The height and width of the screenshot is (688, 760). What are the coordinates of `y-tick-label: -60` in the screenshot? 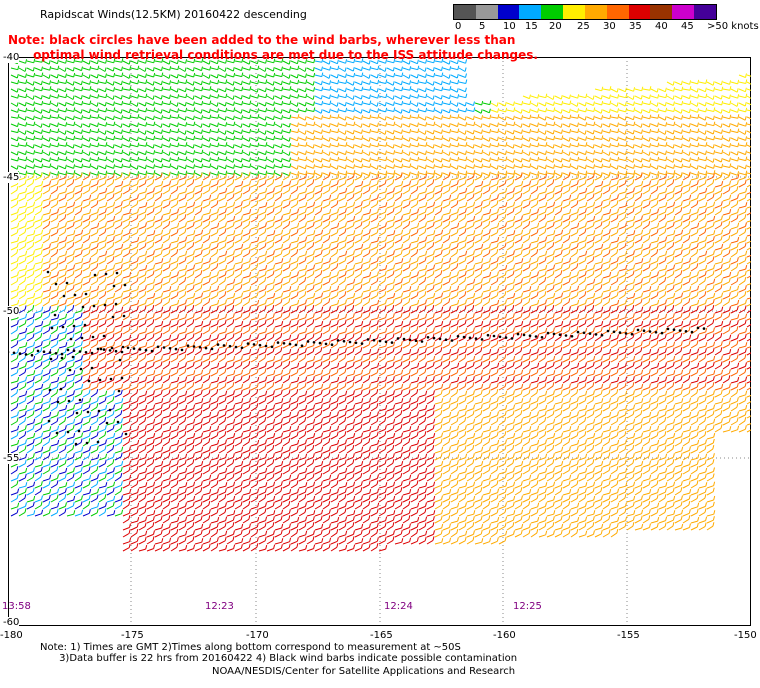 It's located at (11, 622).